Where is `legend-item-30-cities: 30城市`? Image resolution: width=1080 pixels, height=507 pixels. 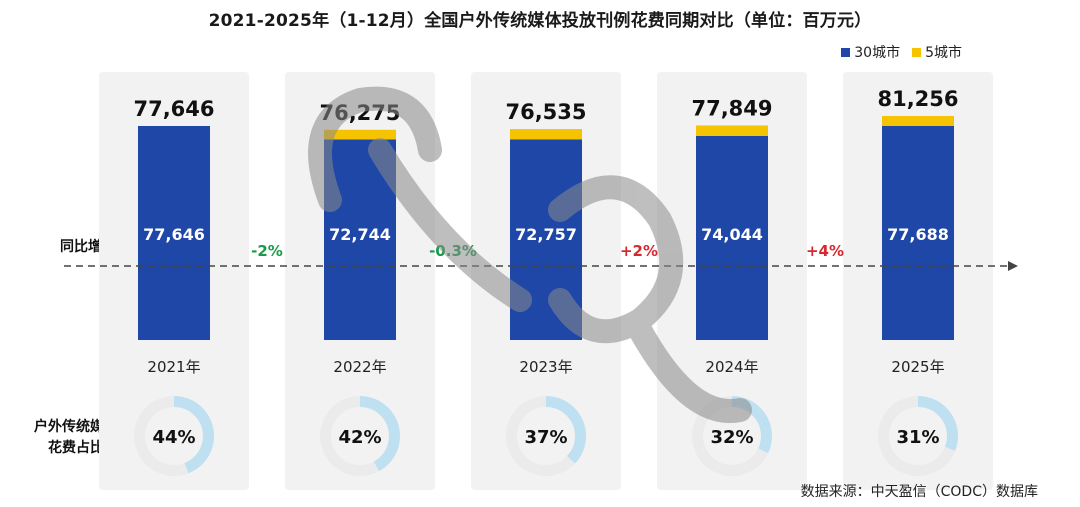
legend-item-30-cities: 30城市 is located at coordinates (870, 52).